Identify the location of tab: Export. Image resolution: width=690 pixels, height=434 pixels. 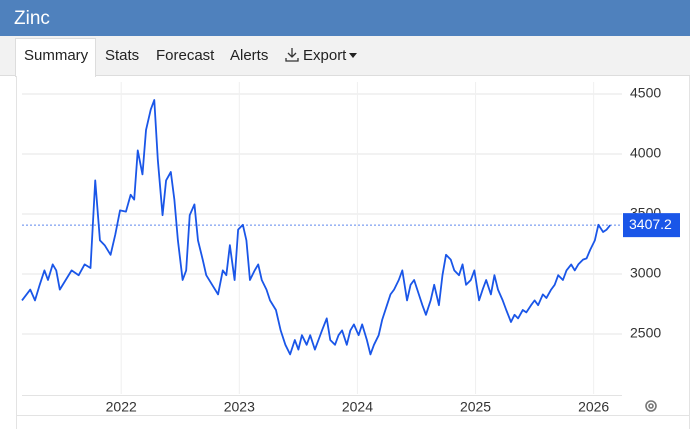
(325, 55).